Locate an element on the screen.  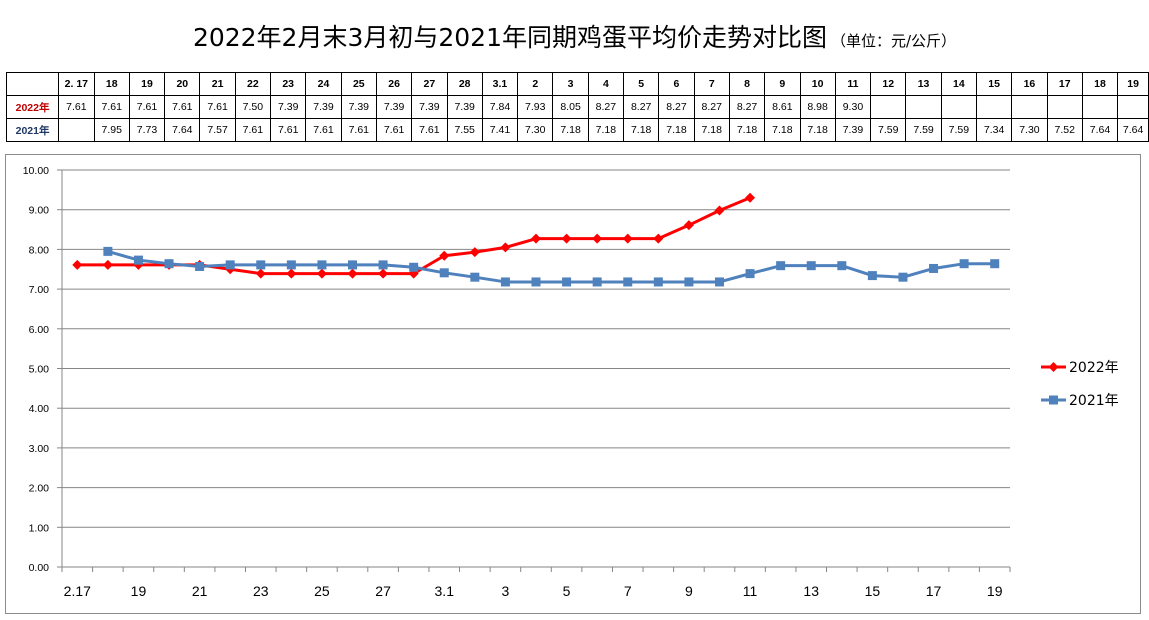
x-tick-label: 7 is located at coordinates (628, 591).